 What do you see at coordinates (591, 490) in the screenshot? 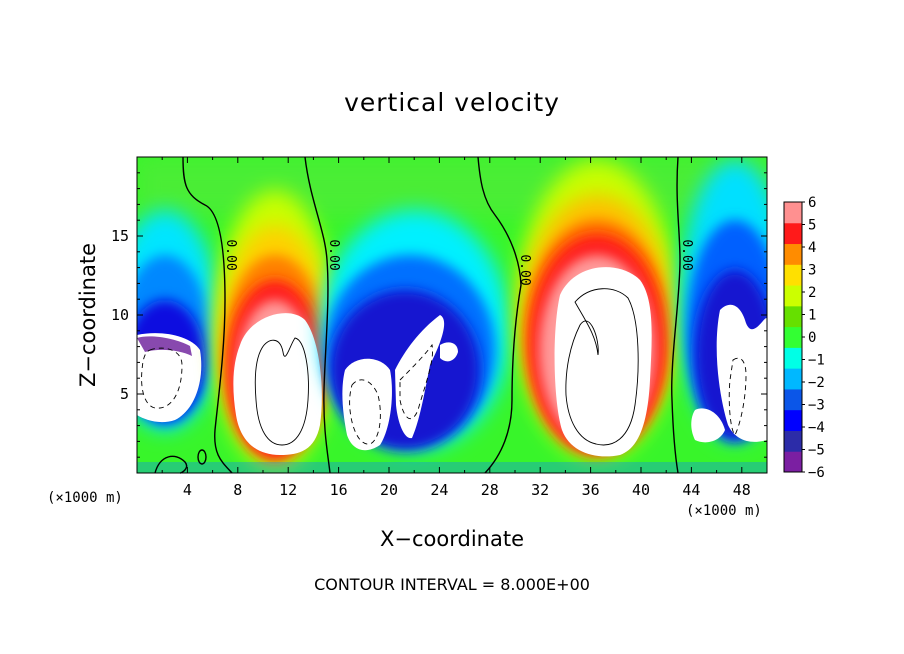
I see `x-tick-label: 36` at bounding box center [591, 490].